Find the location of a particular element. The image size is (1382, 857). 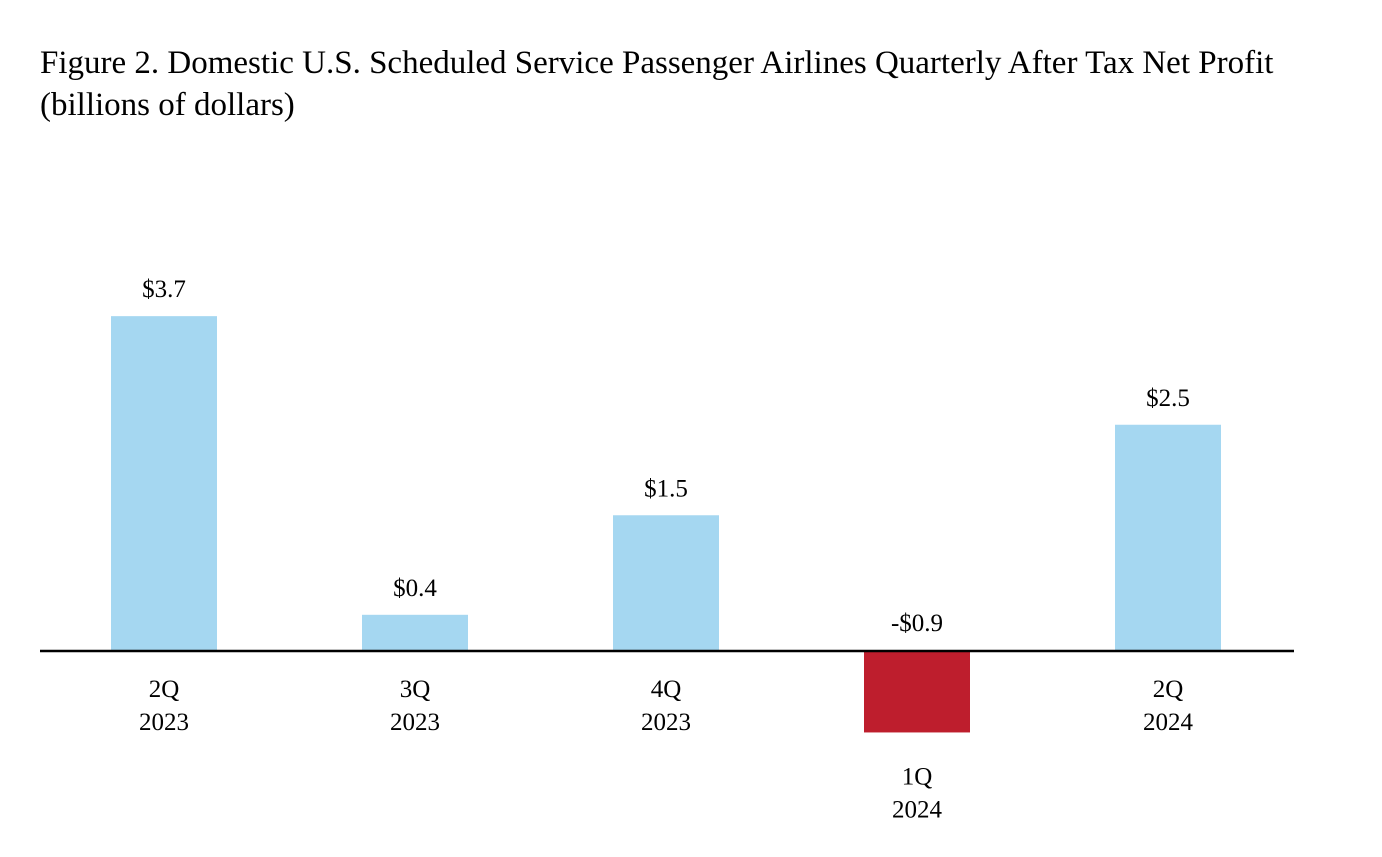

category-label-quarter-1: 3Q is located at coordinates (415, 689).